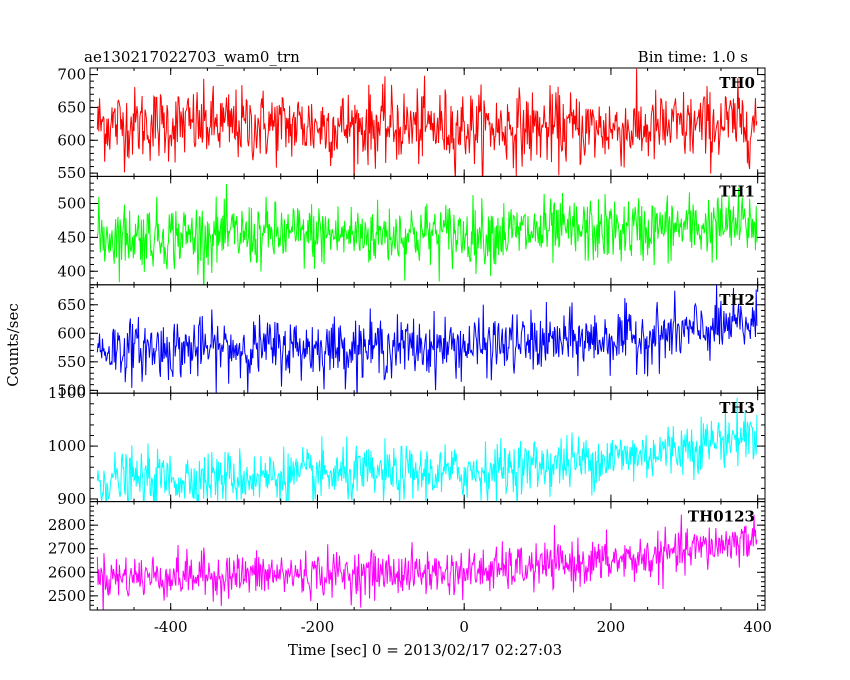 This screenshot has width=850, height=680. I want to click on panel-label-th0123: TH0123, so click(721, 517).